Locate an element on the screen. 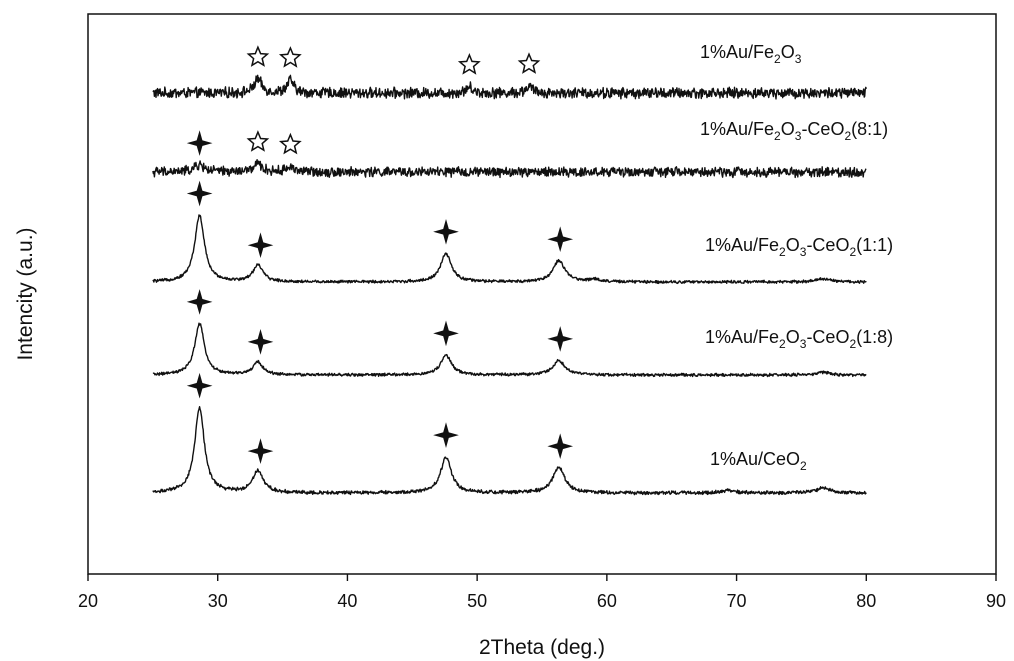 The image size is (1014, 661). series-label-text: 1%Au/CeO is located at coordinates (755, 459).